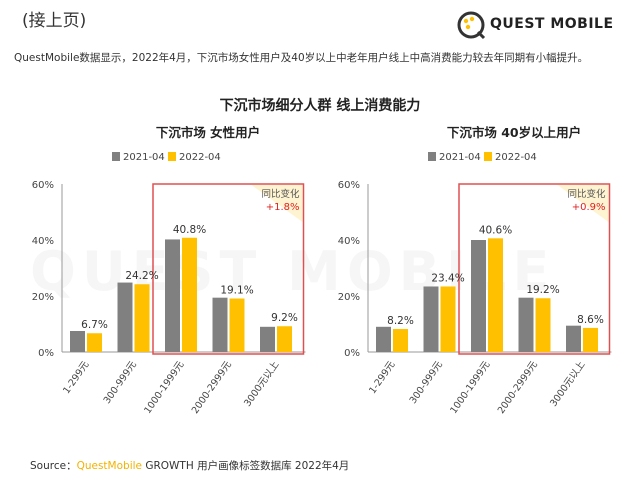 The width and height of the screenshot is (640, 480). Describe the element at coordinates (94, 325) in the screenshot. I see `data-label: 6.7%` at that location.